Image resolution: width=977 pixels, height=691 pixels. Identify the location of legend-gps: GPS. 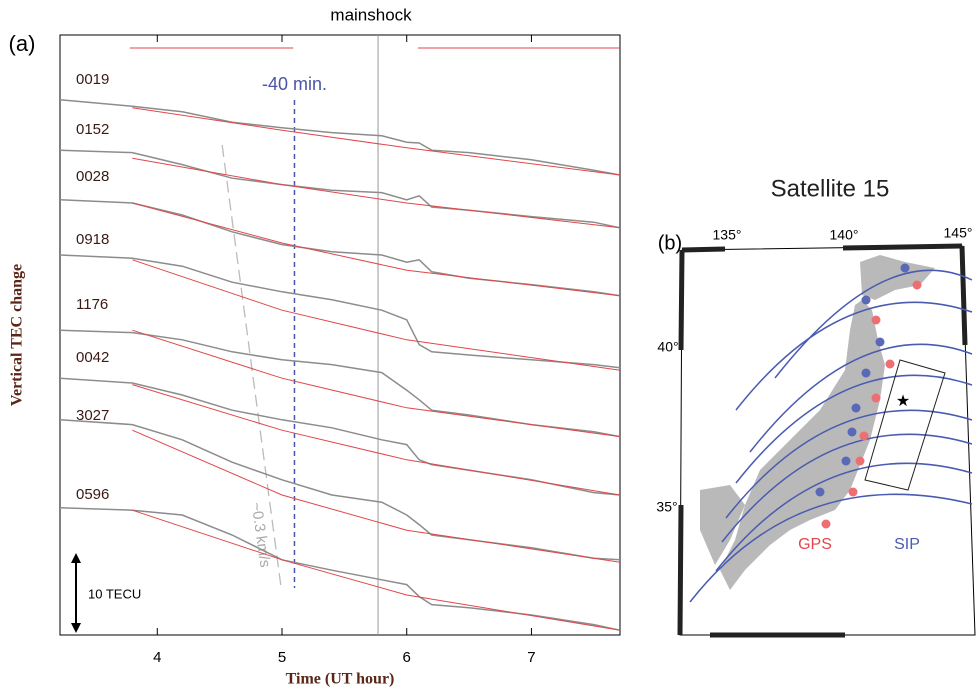
(815, 544).